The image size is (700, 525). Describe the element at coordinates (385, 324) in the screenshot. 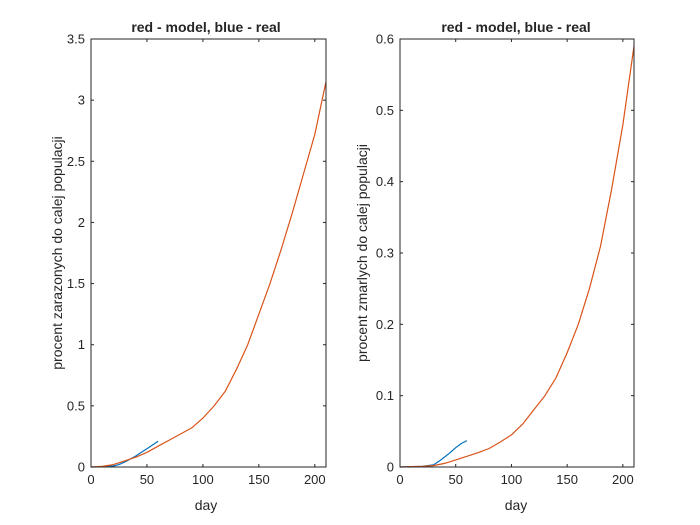

I see `y-tick-label: 0.2` at that location.